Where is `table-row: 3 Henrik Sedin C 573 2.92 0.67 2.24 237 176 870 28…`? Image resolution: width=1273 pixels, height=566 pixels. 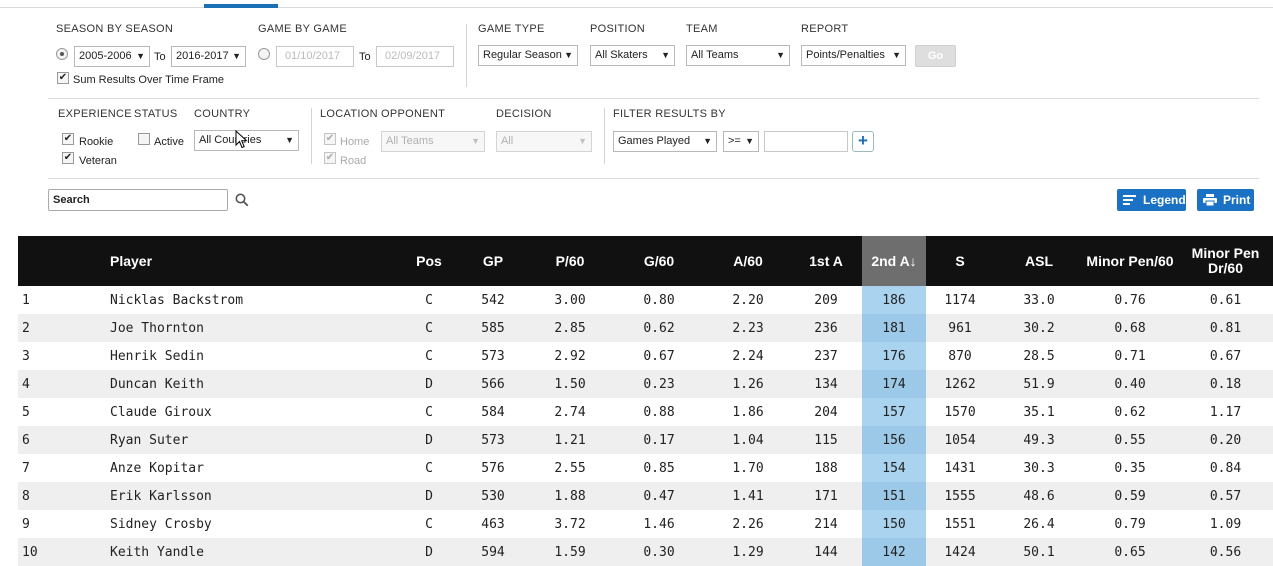 table-row: 3 Henrik Sedin C 573 2.92 0.67 2.24 237 176 870 28… is located at coordinates (645, 356).